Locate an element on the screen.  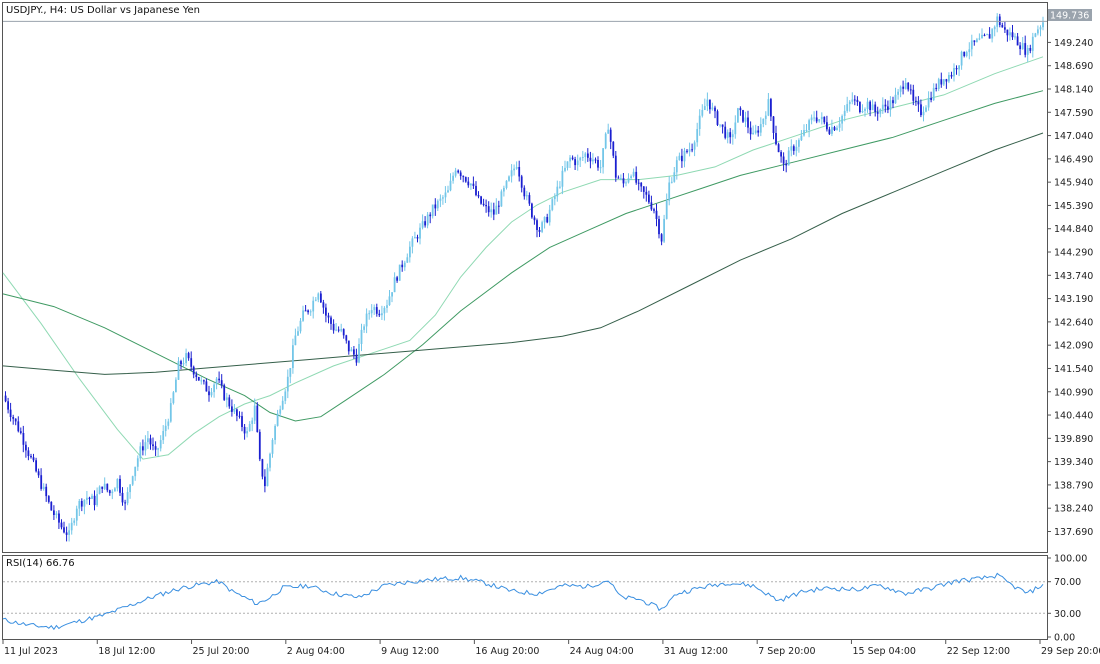
price-tick-label: 149.240 is located at coordinates (1073, 43).